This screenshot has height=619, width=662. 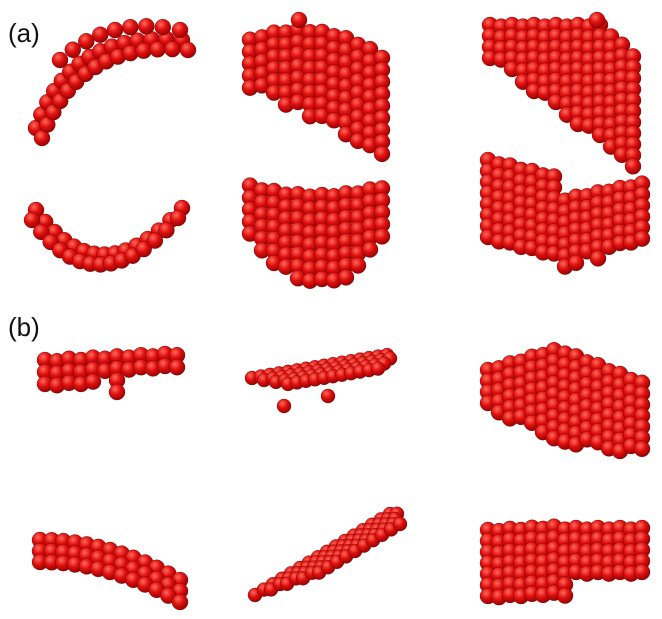 I want to click on curved-slab-lower, so click(x=565, y=213).